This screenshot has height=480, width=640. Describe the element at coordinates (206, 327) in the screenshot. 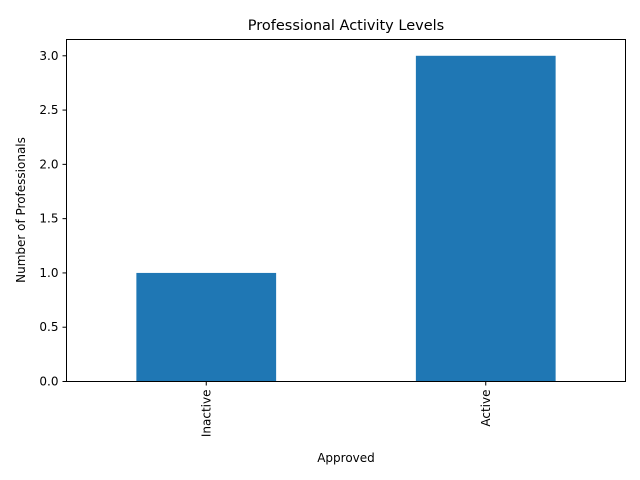

I see `bar-inactive` at that location.